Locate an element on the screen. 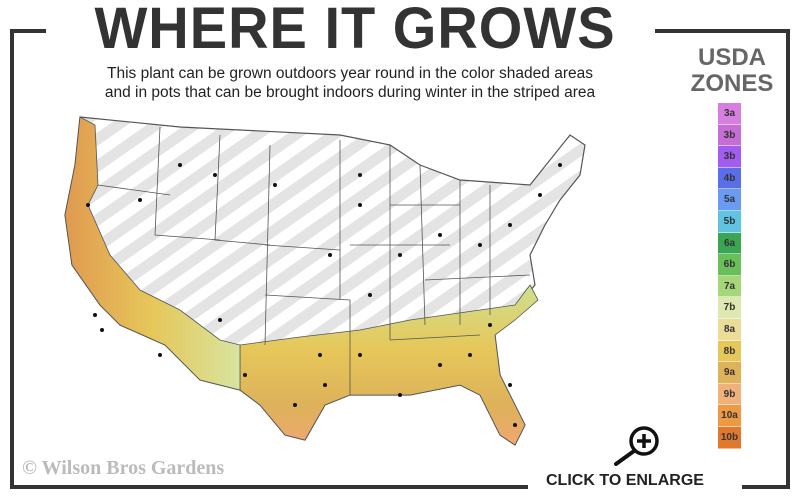 The image size is (800, 500). zone-legend: 3a 3b 3b 4b 5a 5b 6a 6b 7a 7b 8a 8b 9a 9b 10a 10b is located at coordinates (729, 276).